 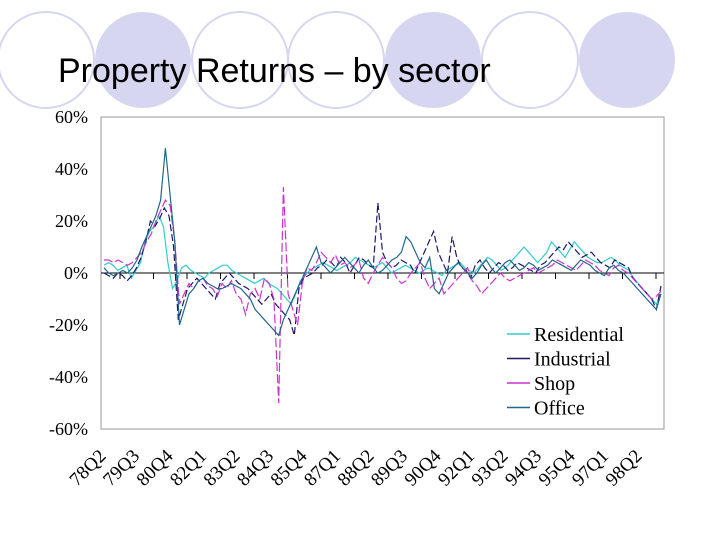 What do you see at coordinates (68, 377) in the screenshot?
I see `y-tick-label: -40%` at bounding box center [68, 377].